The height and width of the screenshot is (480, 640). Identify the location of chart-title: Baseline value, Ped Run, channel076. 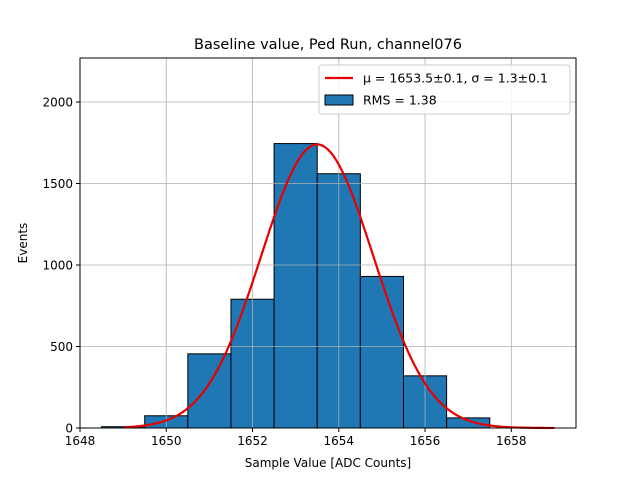
(328, 45).